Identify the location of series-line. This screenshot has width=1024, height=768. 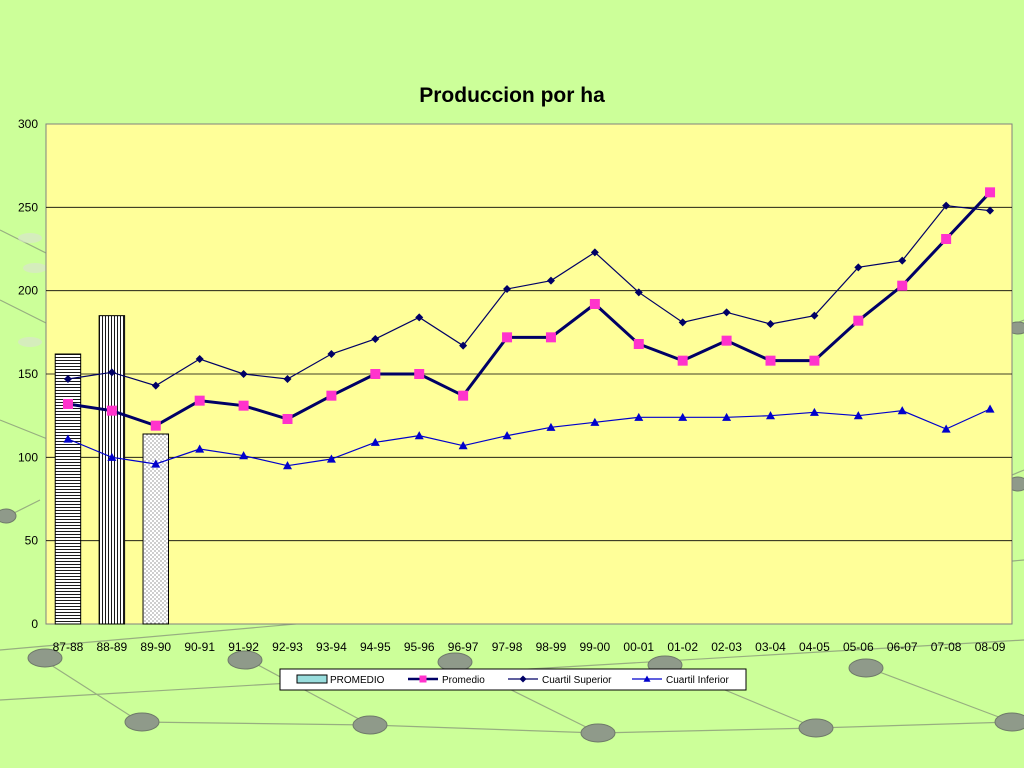
(529, 437).